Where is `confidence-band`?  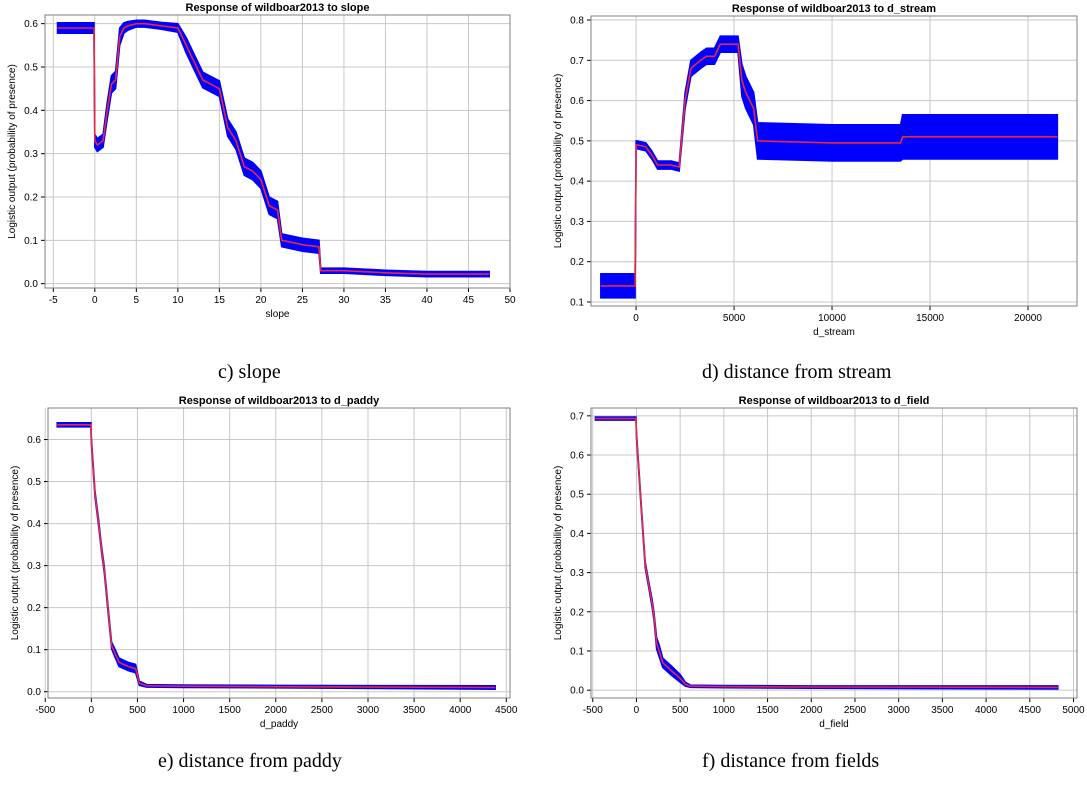
confidence-band is located at coordinates (273, 148).